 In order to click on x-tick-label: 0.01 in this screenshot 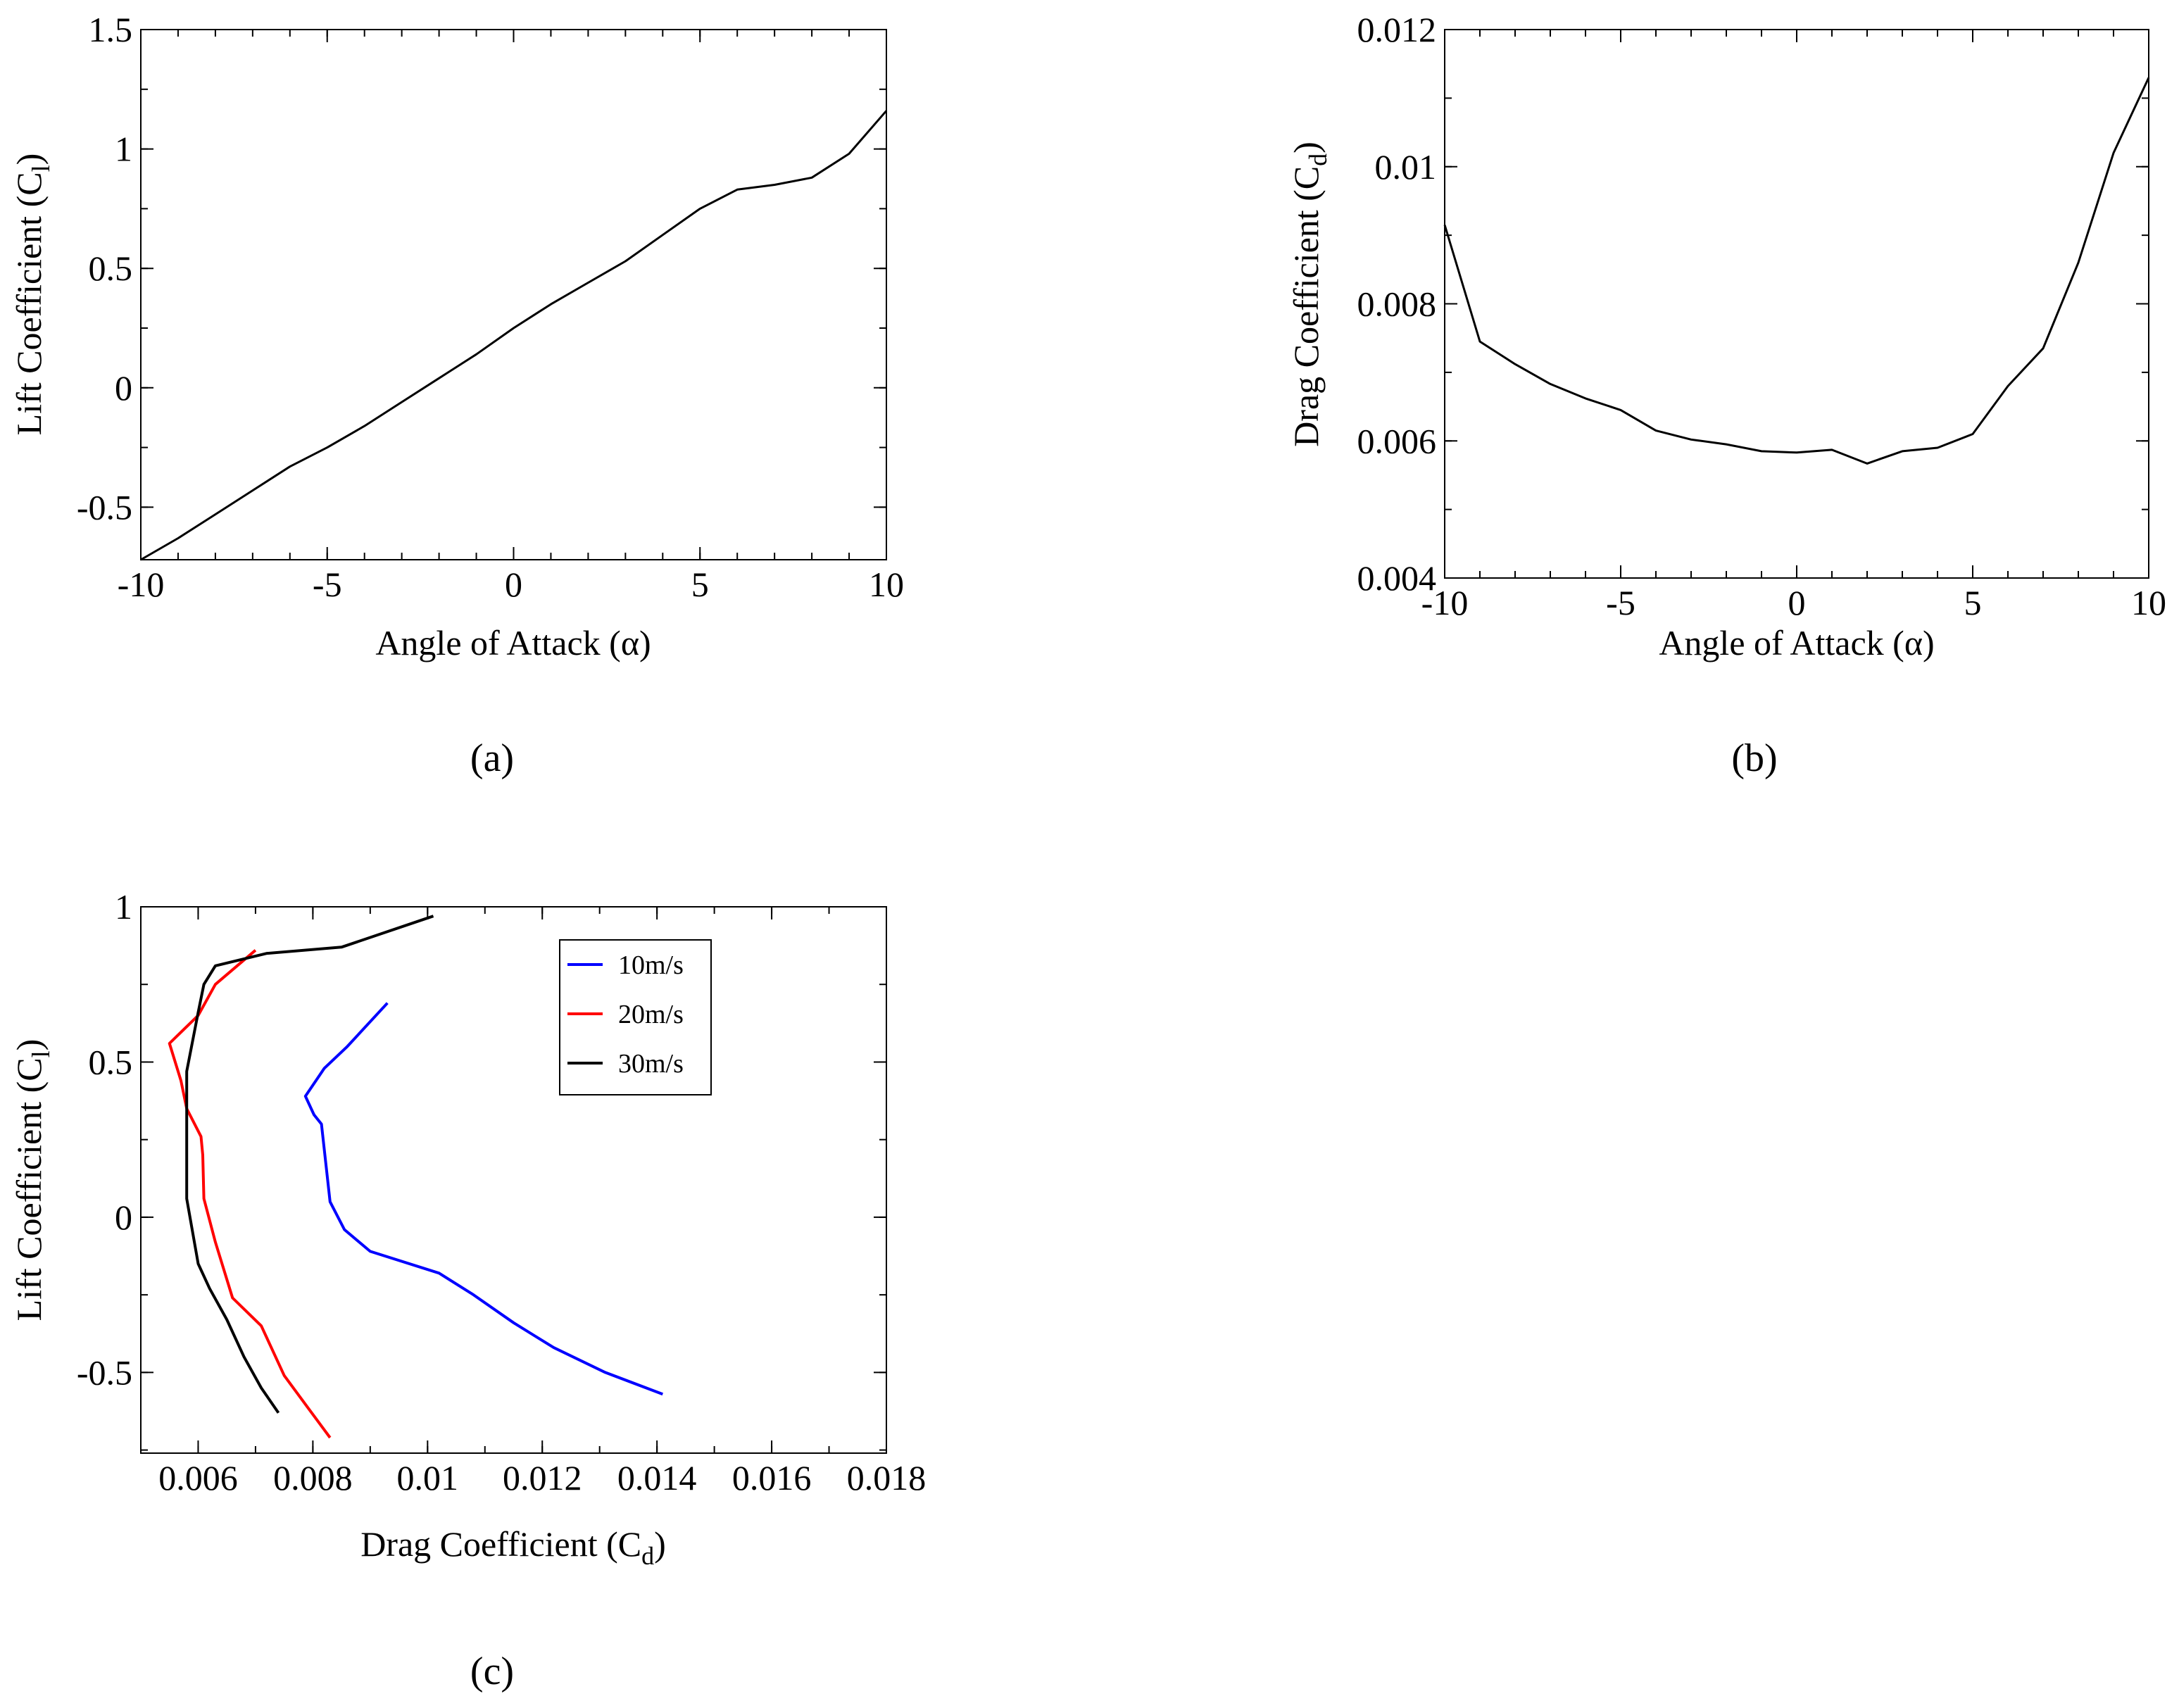, I will do `click(428, 1477)`.